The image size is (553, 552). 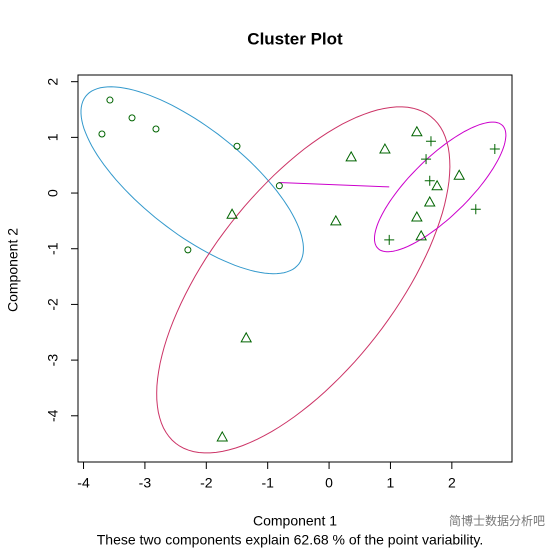 What do you see at coordinates (83, 483) in the screenshot?
I see `x-tick-label: -4` at bounding box center [83, 483].